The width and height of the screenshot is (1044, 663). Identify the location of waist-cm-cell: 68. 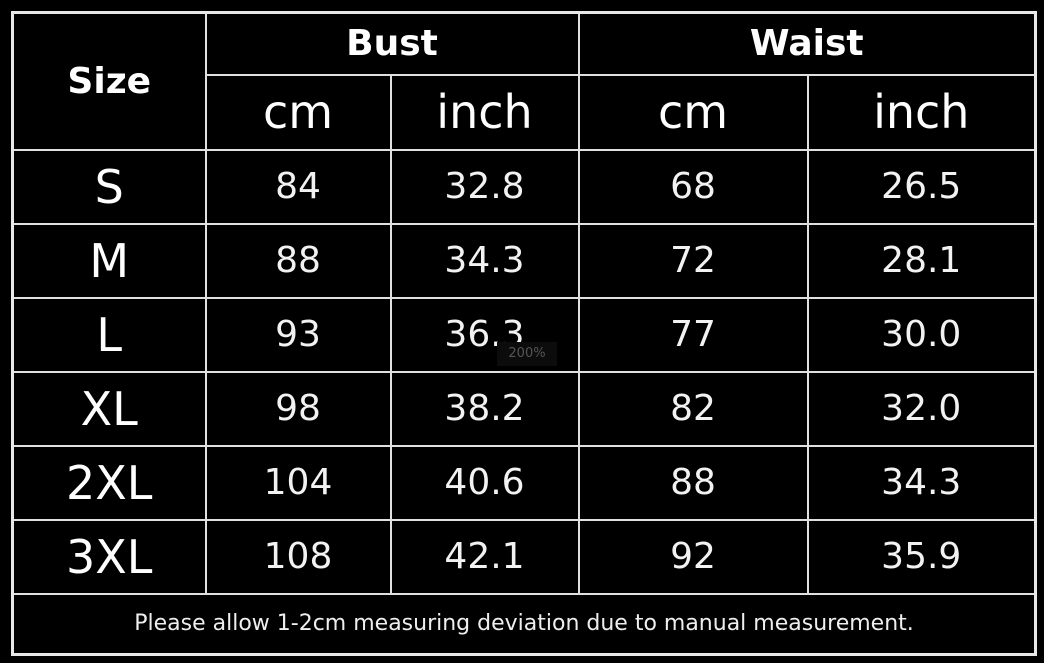
(693, 186).